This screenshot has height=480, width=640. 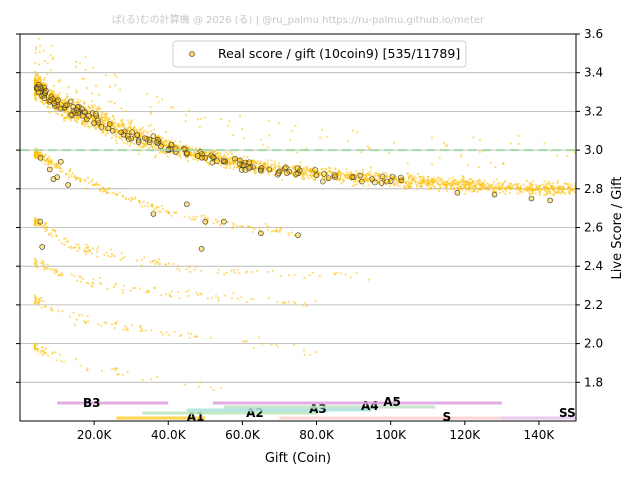 What do you see at coordinates (593, 305) in the screenshot?
I see `y-tick-label: 2.2` at bounding box center [593, 305].